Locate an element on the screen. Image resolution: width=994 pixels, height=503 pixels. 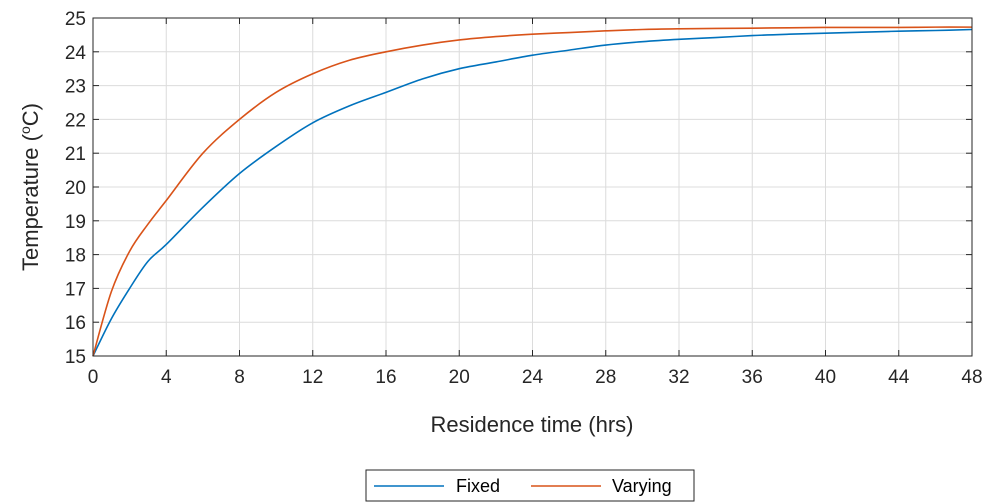
y-tick-label: 19 is located at coordinates (75, 222).